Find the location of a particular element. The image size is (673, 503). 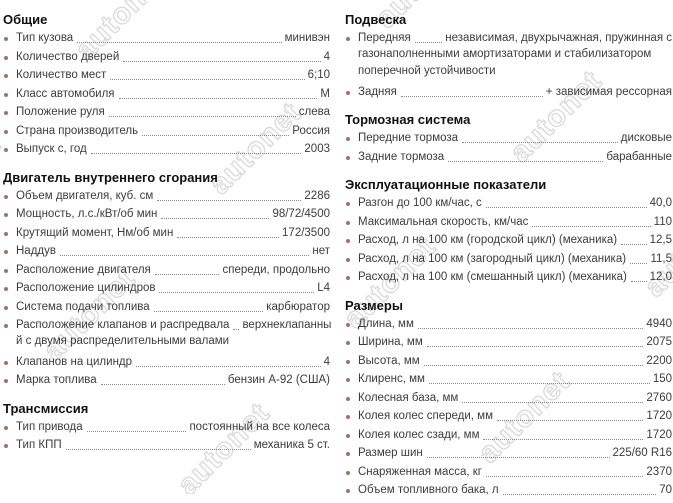

spec-label: Разгон до 100 км/час, с is located at coordinates (420, 203).